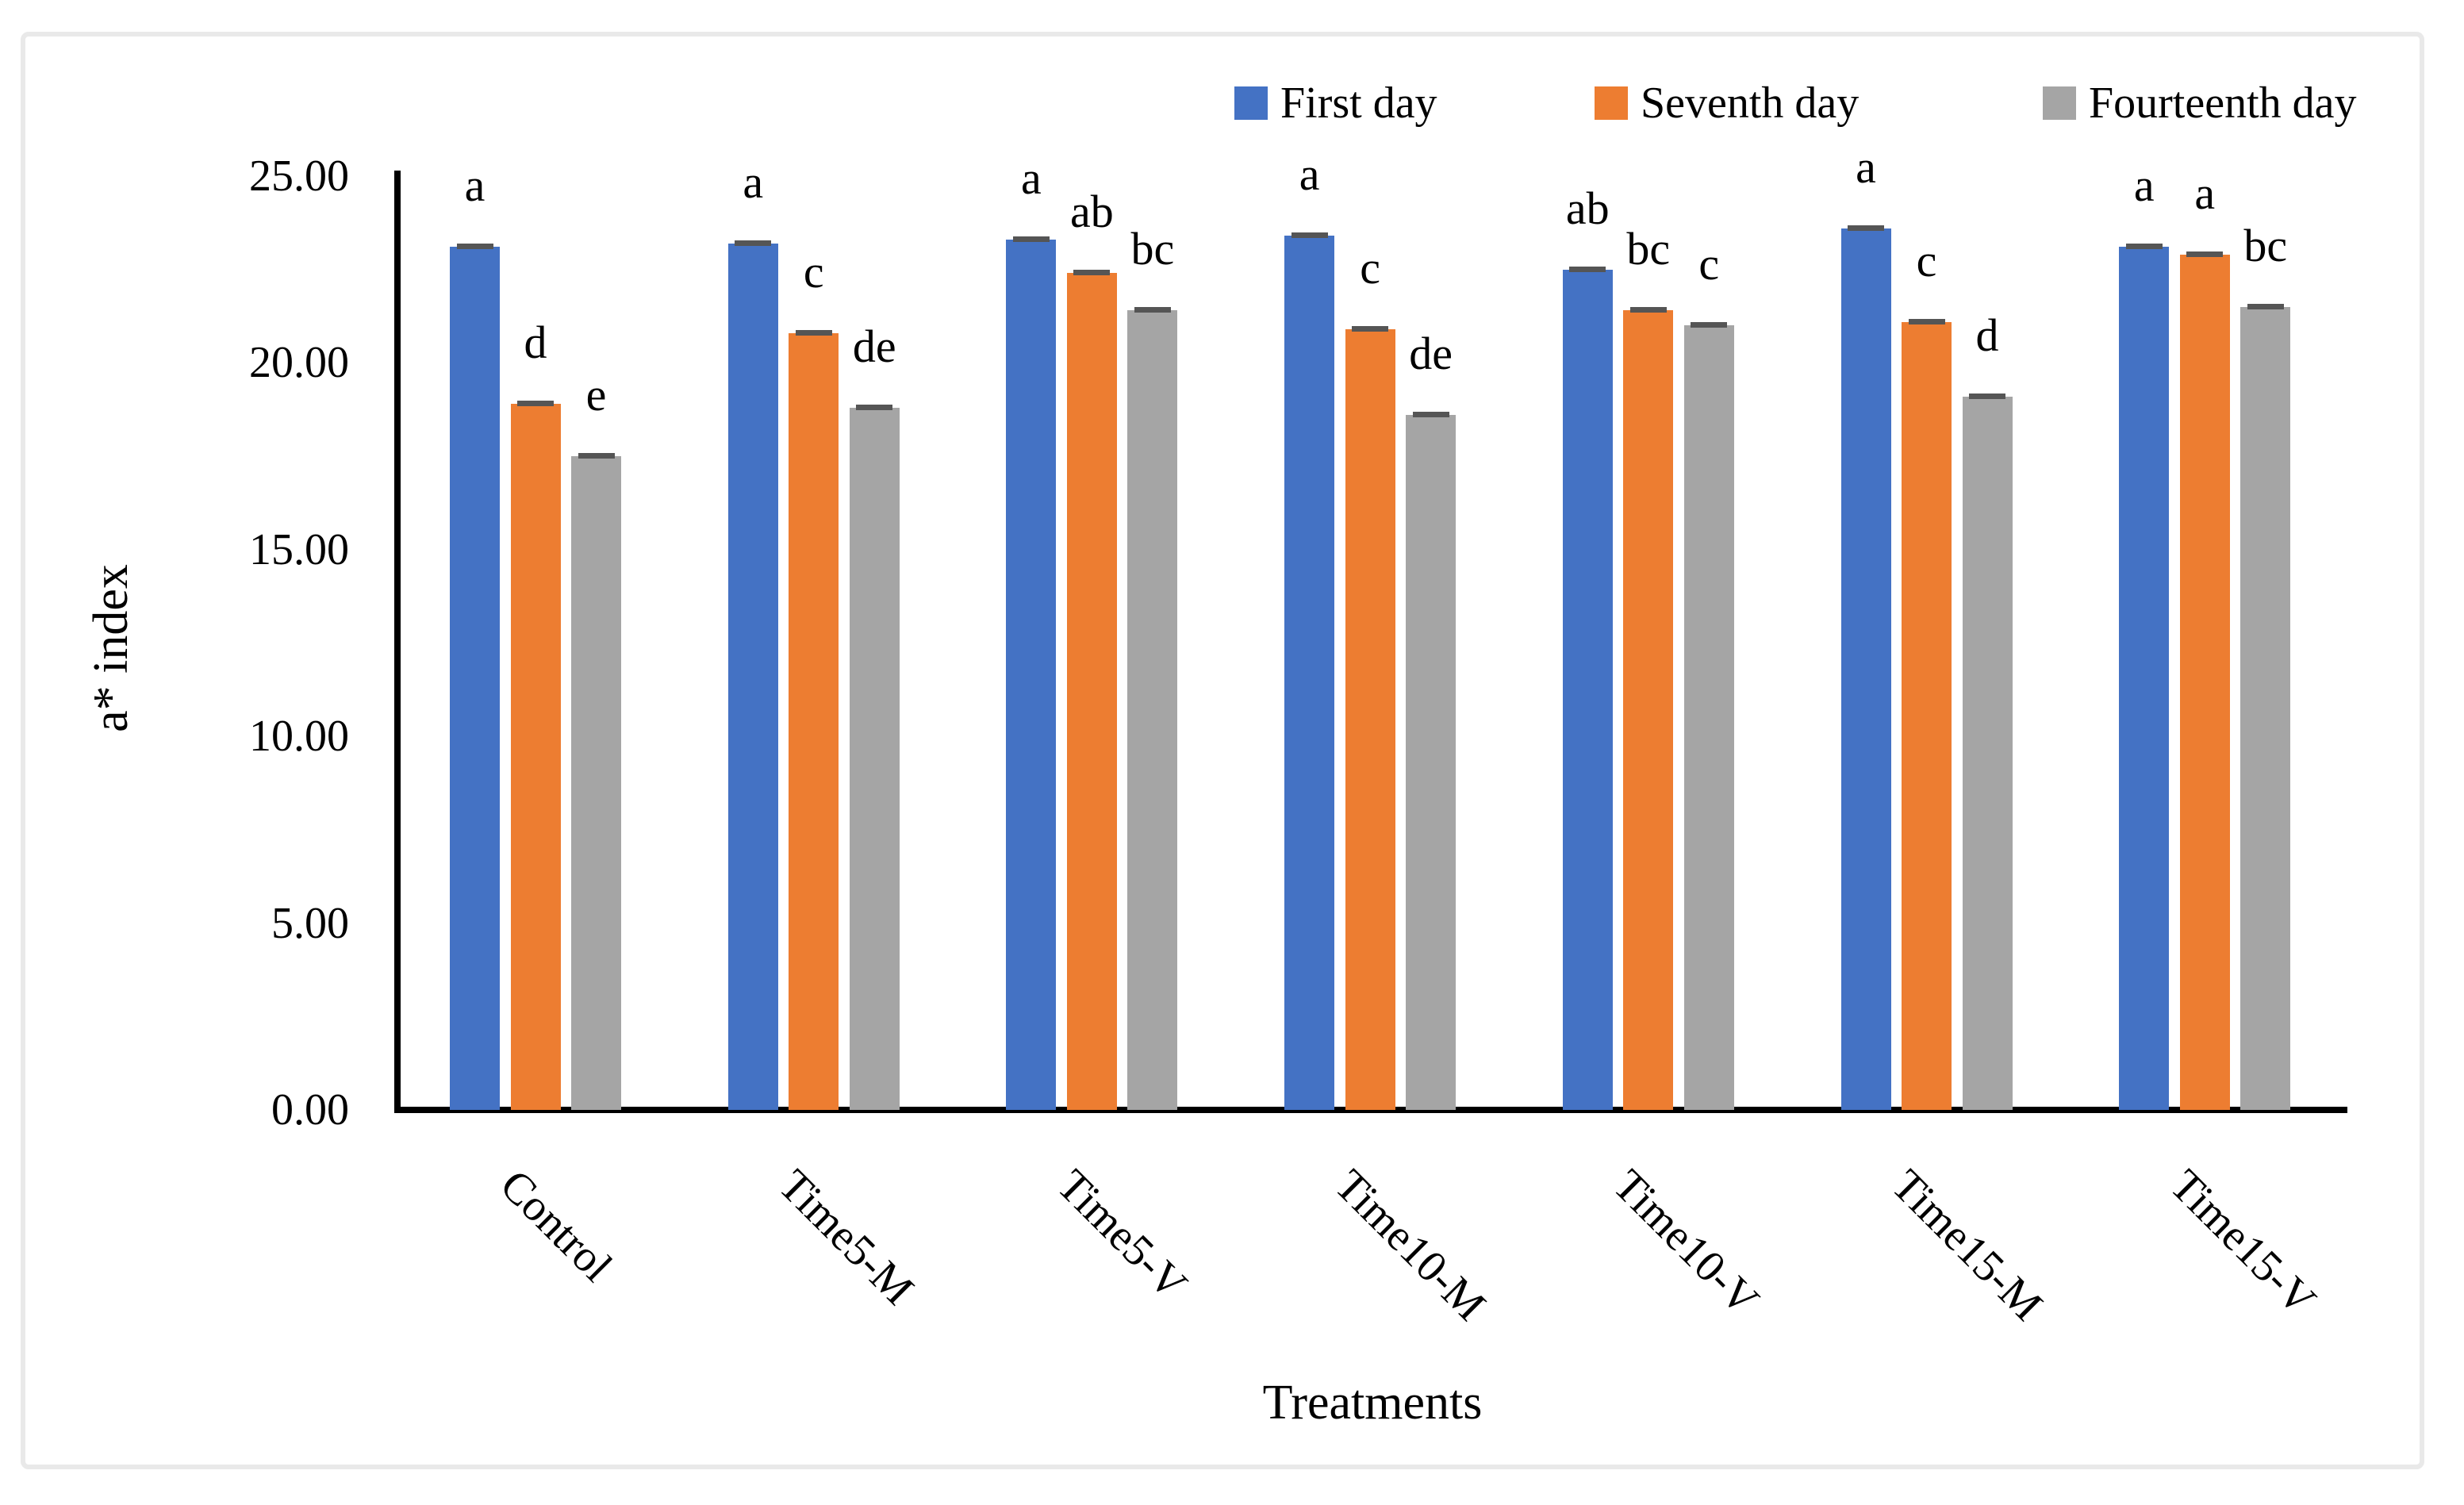  Describe the element at coordinates (1708, 717) in the screenshot. I see `bar-fourteenth-day-time10-v` at that location.